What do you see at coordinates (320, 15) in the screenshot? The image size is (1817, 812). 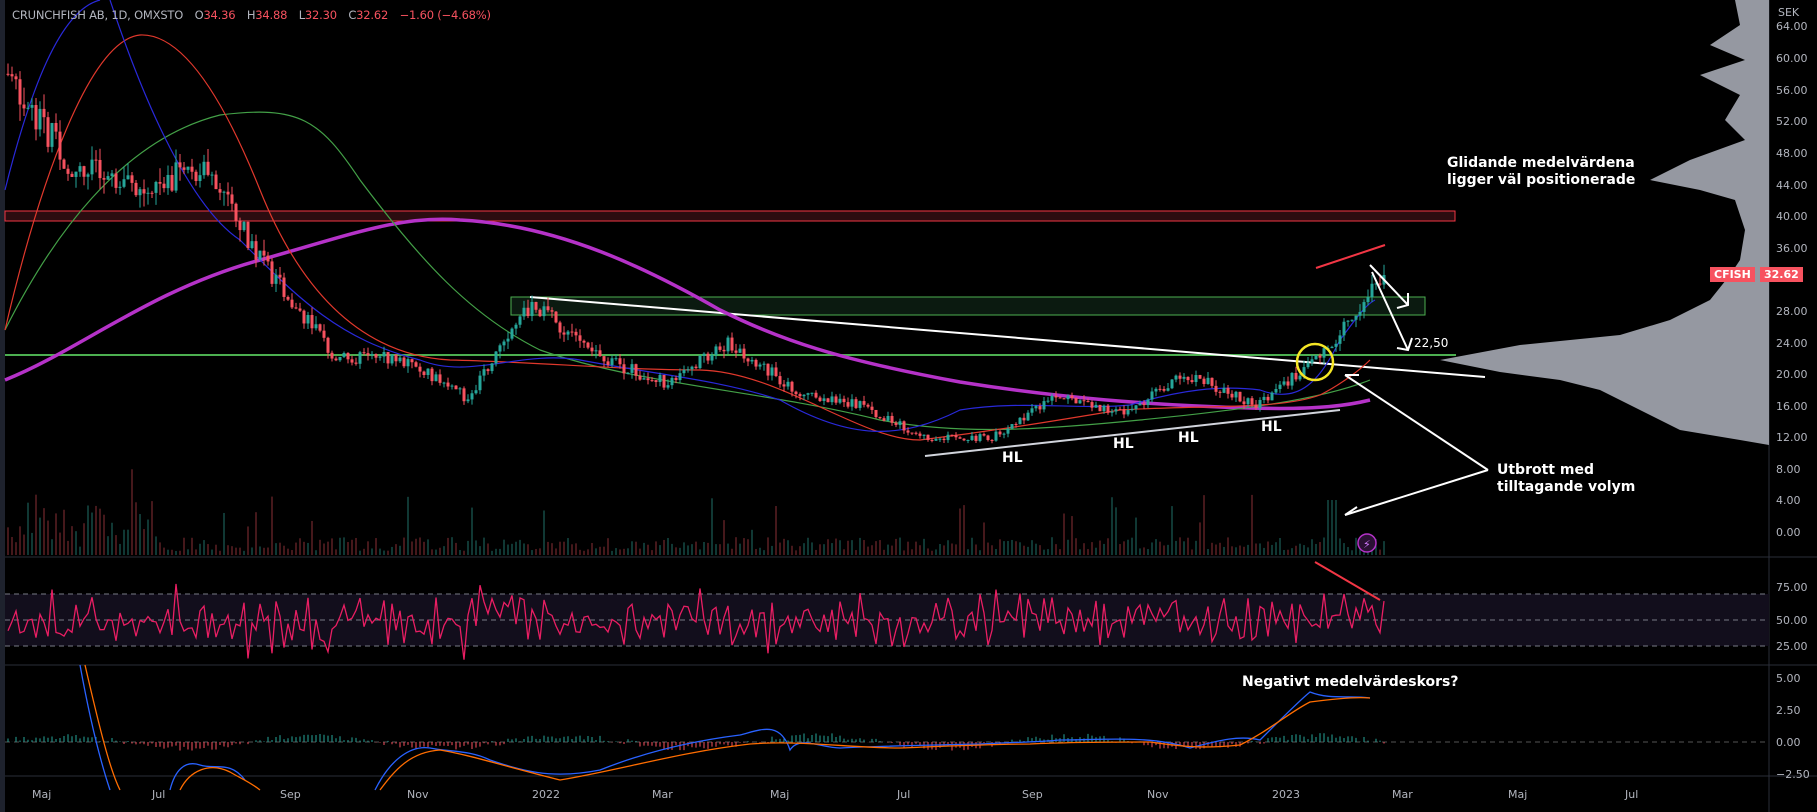 I see `low-value: 32.30` at bounding box center [320, 15].